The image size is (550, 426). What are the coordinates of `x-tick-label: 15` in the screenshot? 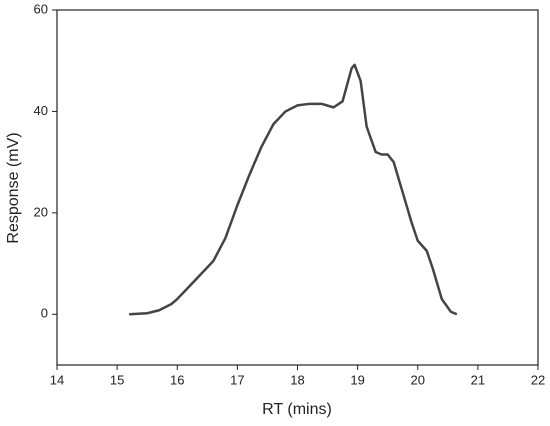 It's located at (117, 379).